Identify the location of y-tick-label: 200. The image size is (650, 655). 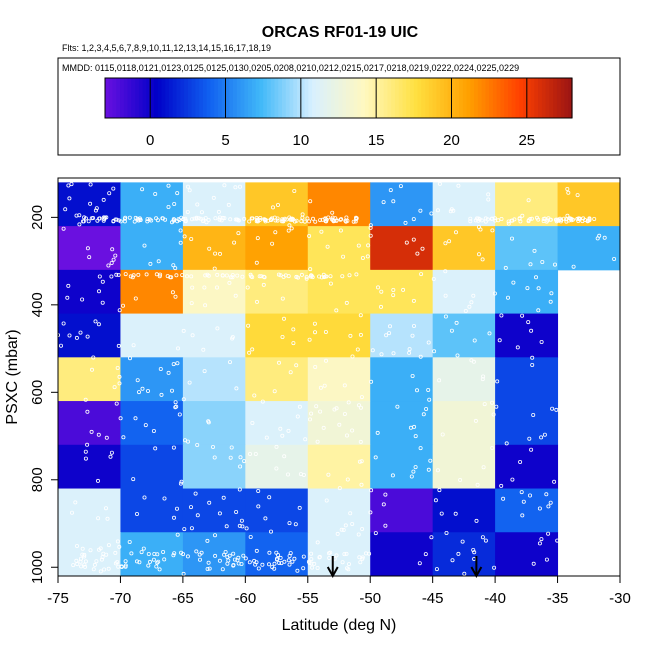
(37, 217).